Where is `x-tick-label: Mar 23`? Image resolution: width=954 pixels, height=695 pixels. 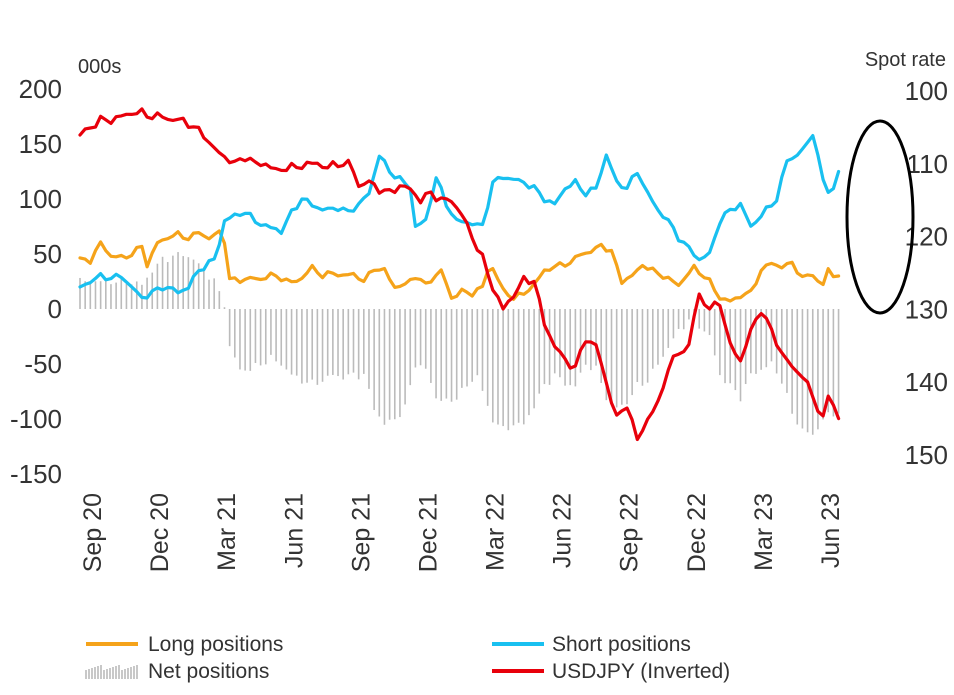 x-tick-label: Mar 23 is located at coordinates (764, 532).